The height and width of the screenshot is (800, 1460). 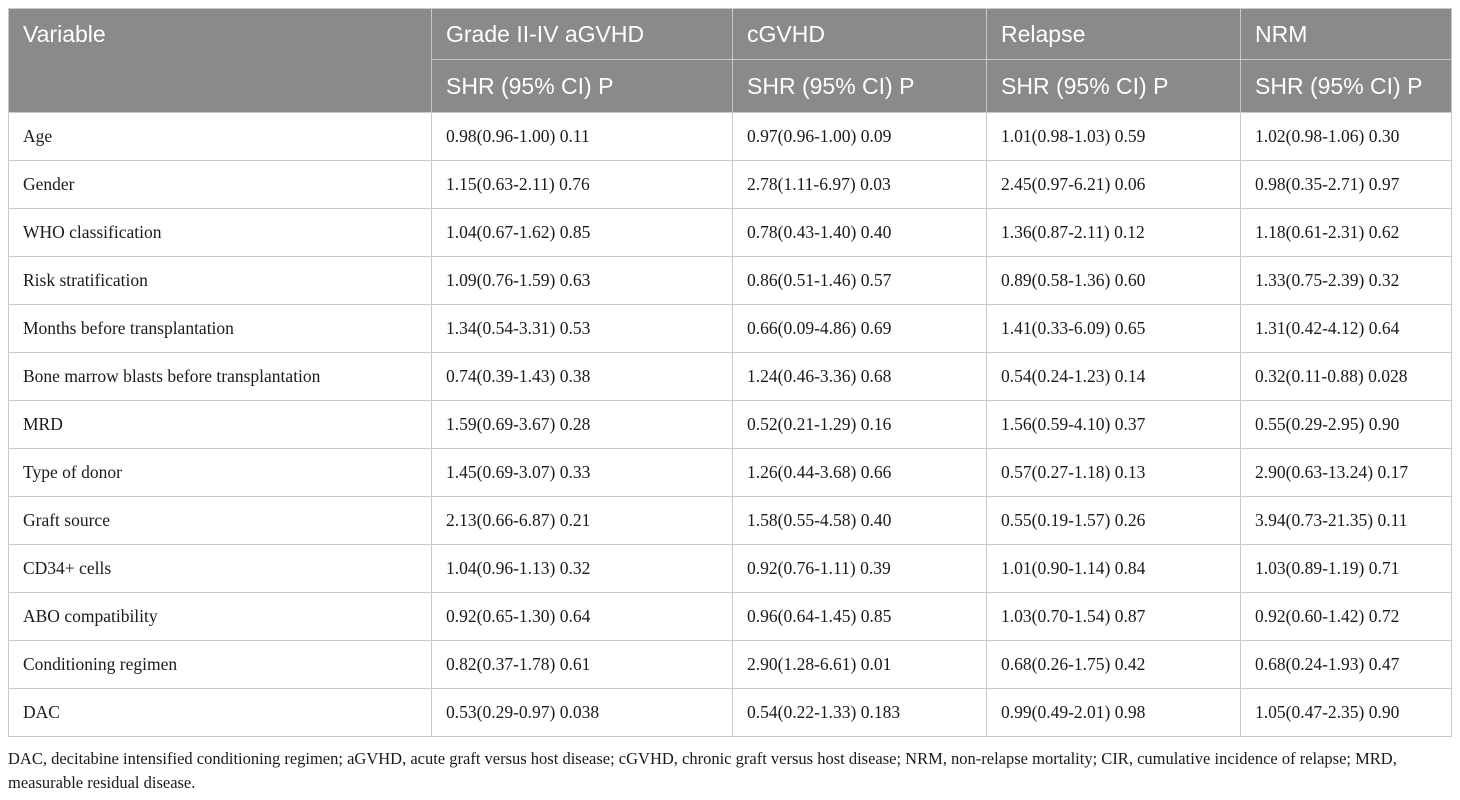 I want to click on row-variable: Gender, so click(x=220, y=184).